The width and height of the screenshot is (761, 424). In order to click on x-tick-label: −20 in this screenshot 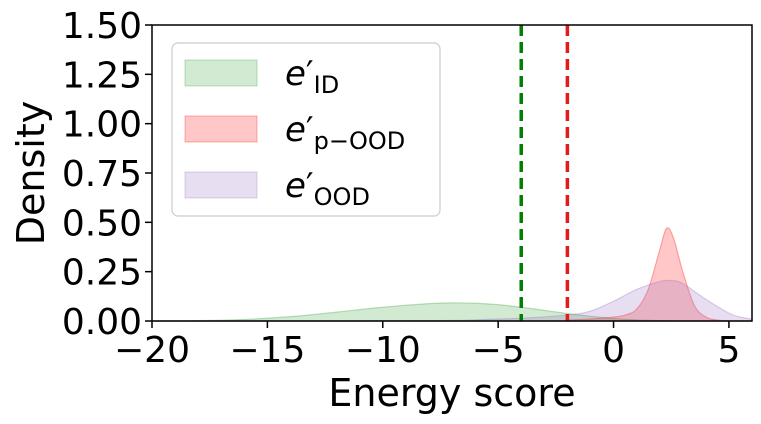, I will do `click(152, 350)`.